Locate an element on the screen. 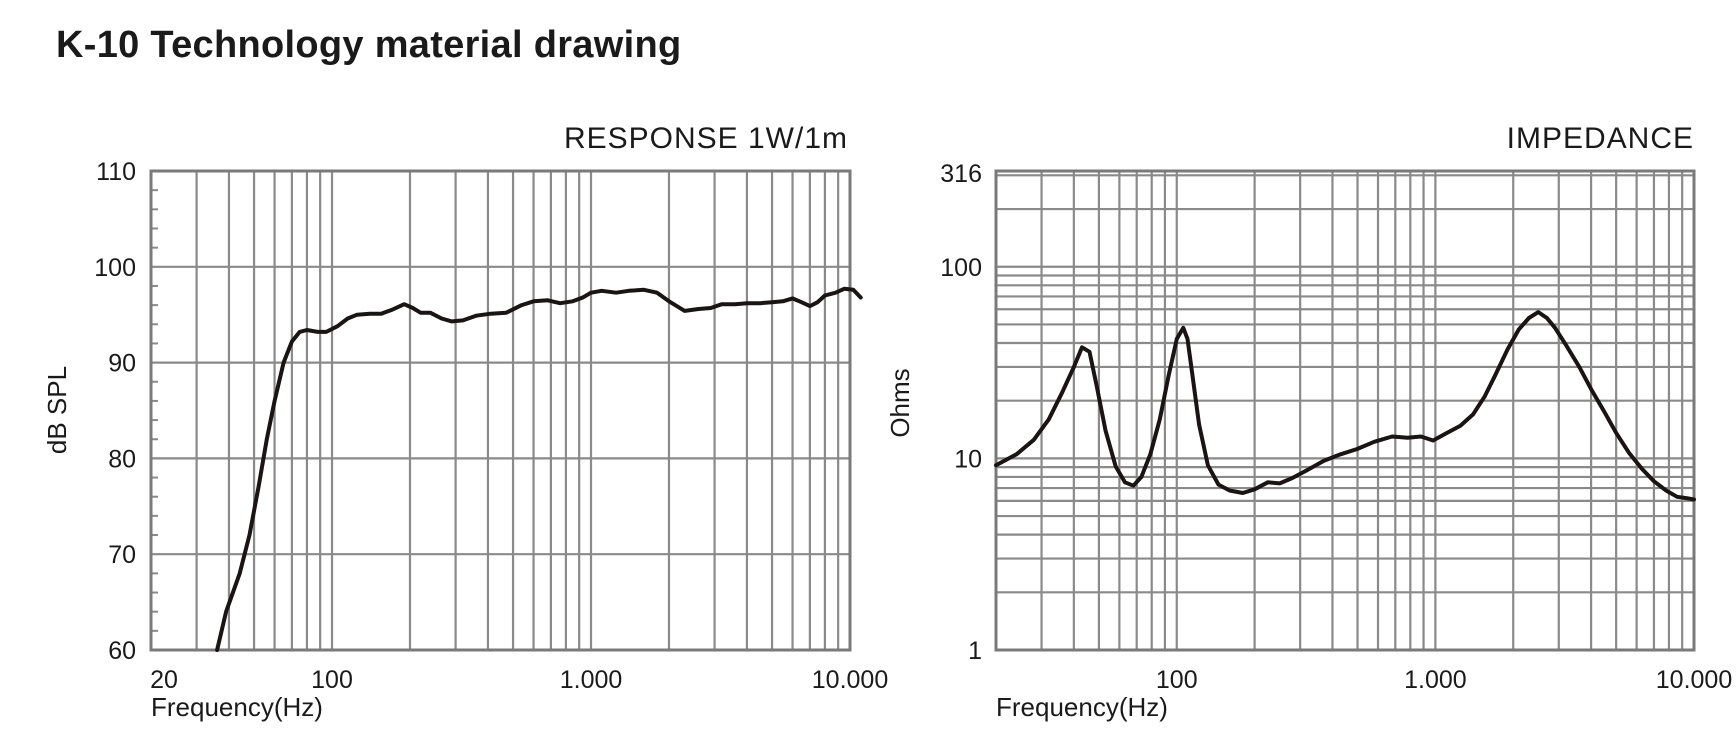 The width and height of the screenshot is (1736, 746). y-tick-label: 316 is located at coordinates (961, 174).